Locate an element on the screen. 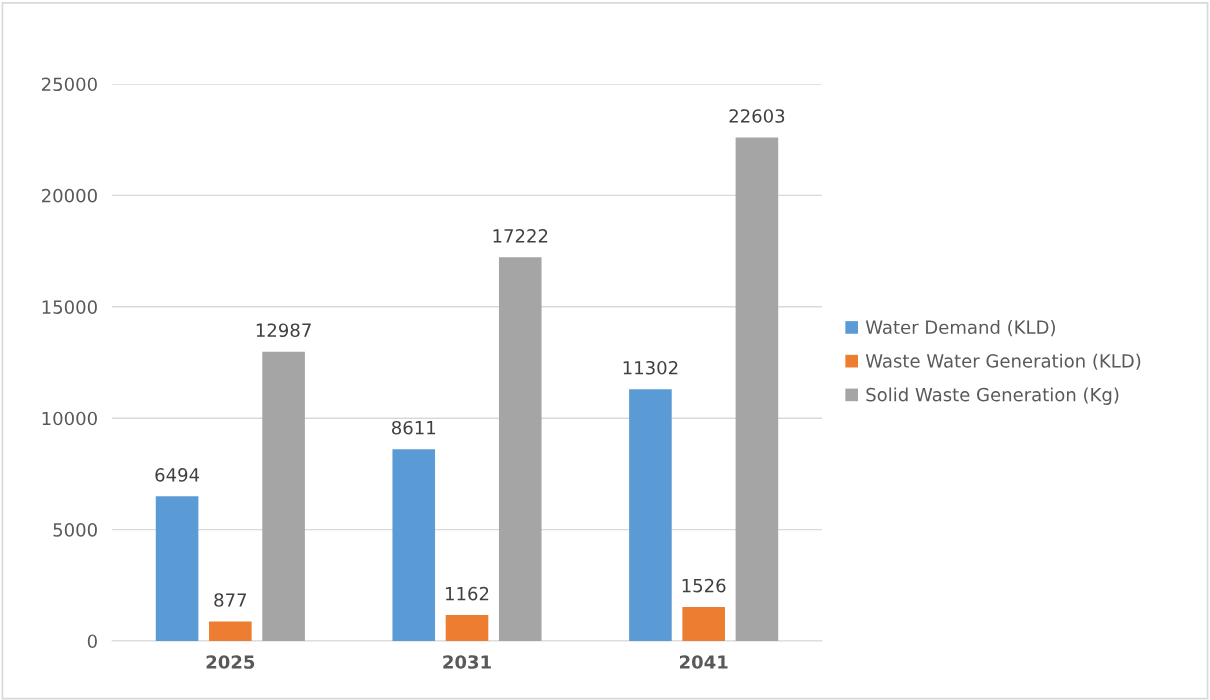  data-label: 8611 is located at coordinates (414, 427).